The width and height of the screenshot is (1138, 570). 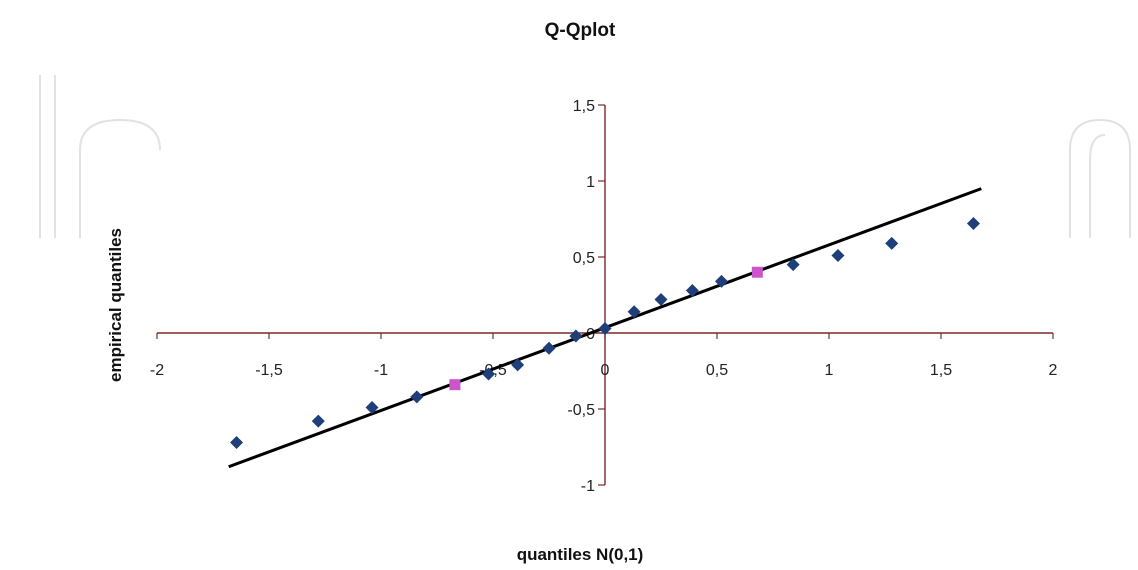 I want to click on y-tick-label: -0,5, so click(x=581, y=410).